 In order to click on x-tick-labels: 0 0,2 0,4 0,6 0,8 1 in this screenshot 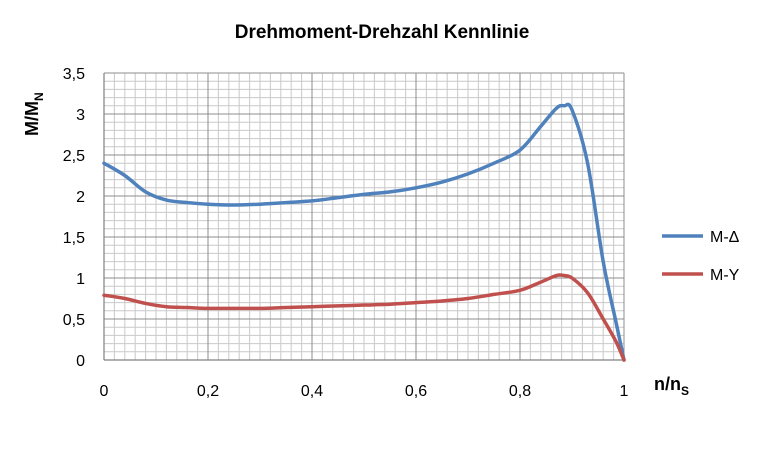, I will do `click(364, 391)`.